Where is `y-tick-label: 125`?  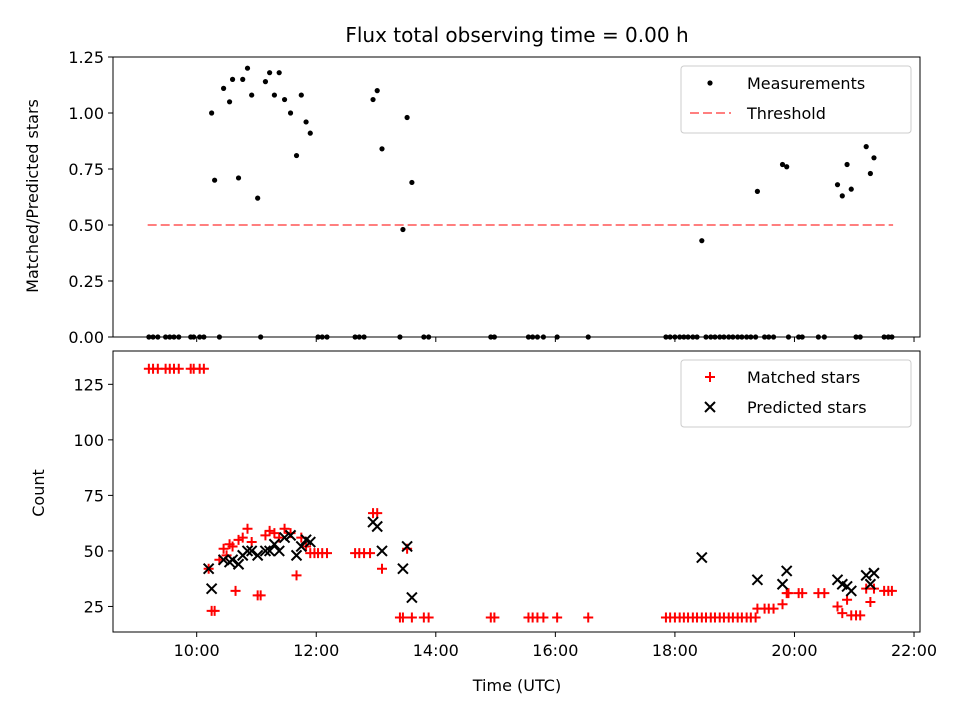
y-tick-label: 125 is located at coordinates (88, 384).